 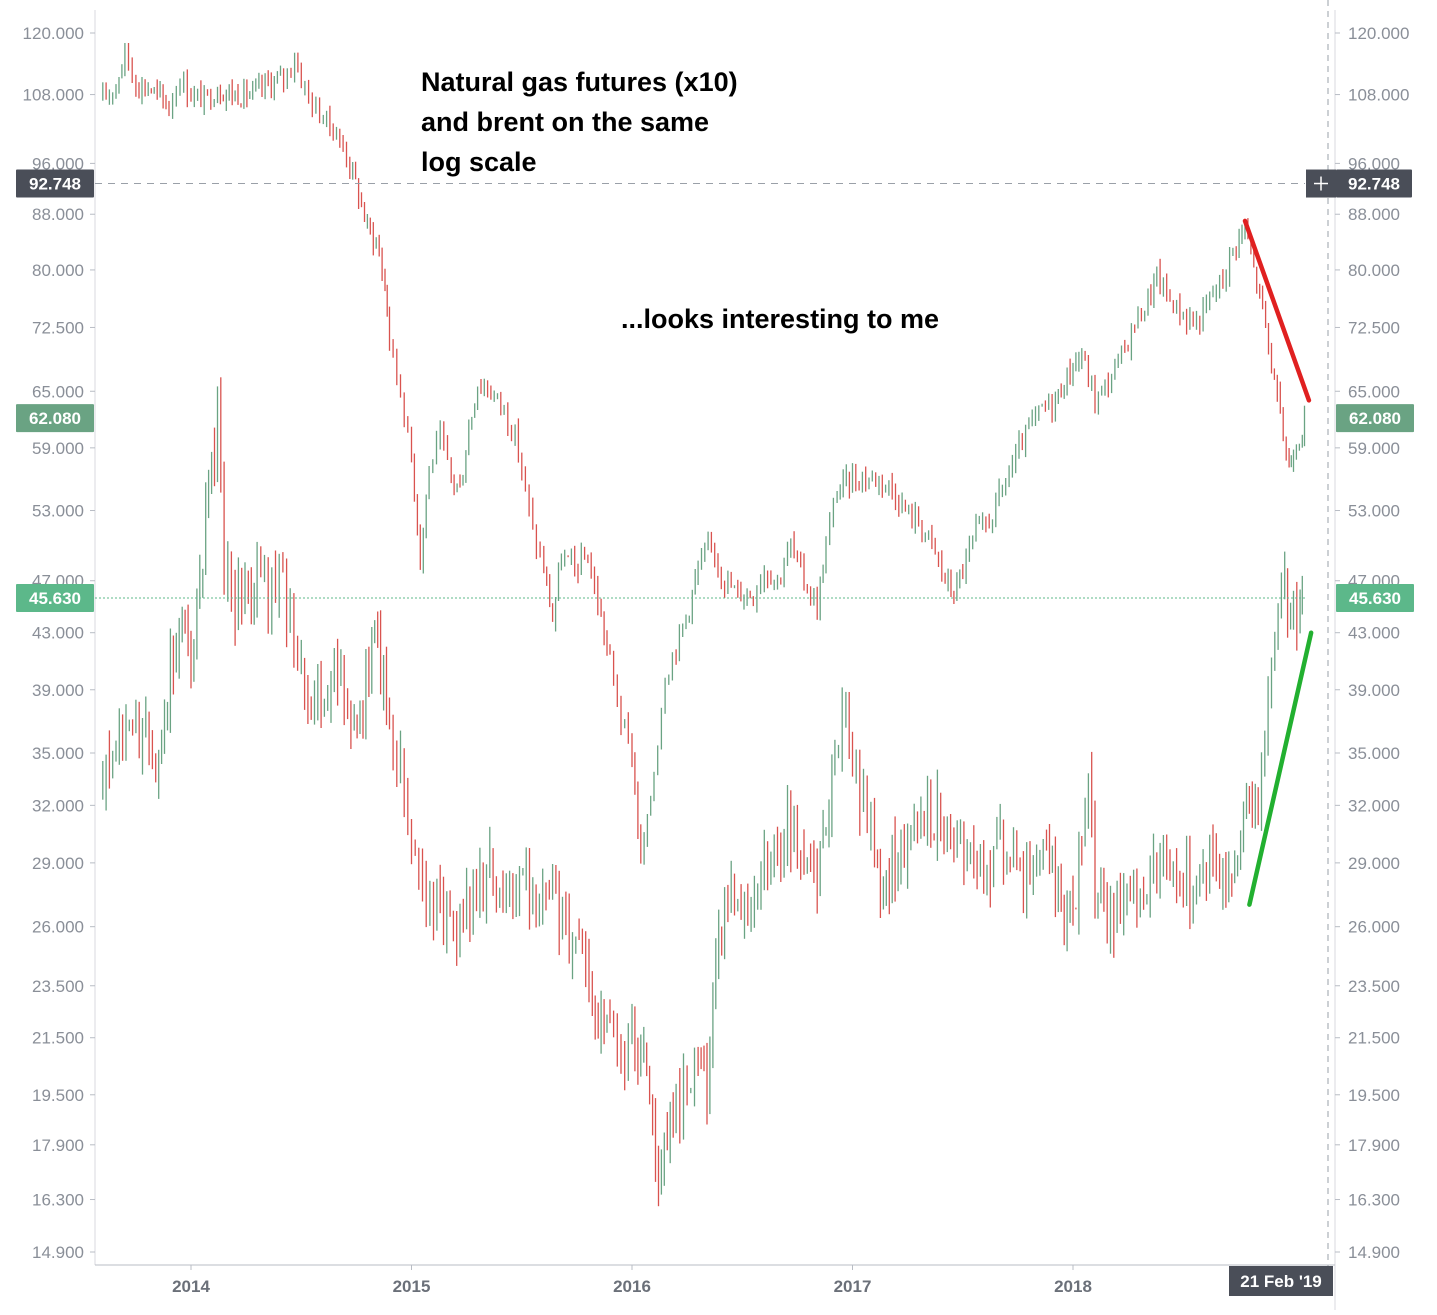 I want to click on y-tick-right-15: 26.000, so click(x=1374, y=927).